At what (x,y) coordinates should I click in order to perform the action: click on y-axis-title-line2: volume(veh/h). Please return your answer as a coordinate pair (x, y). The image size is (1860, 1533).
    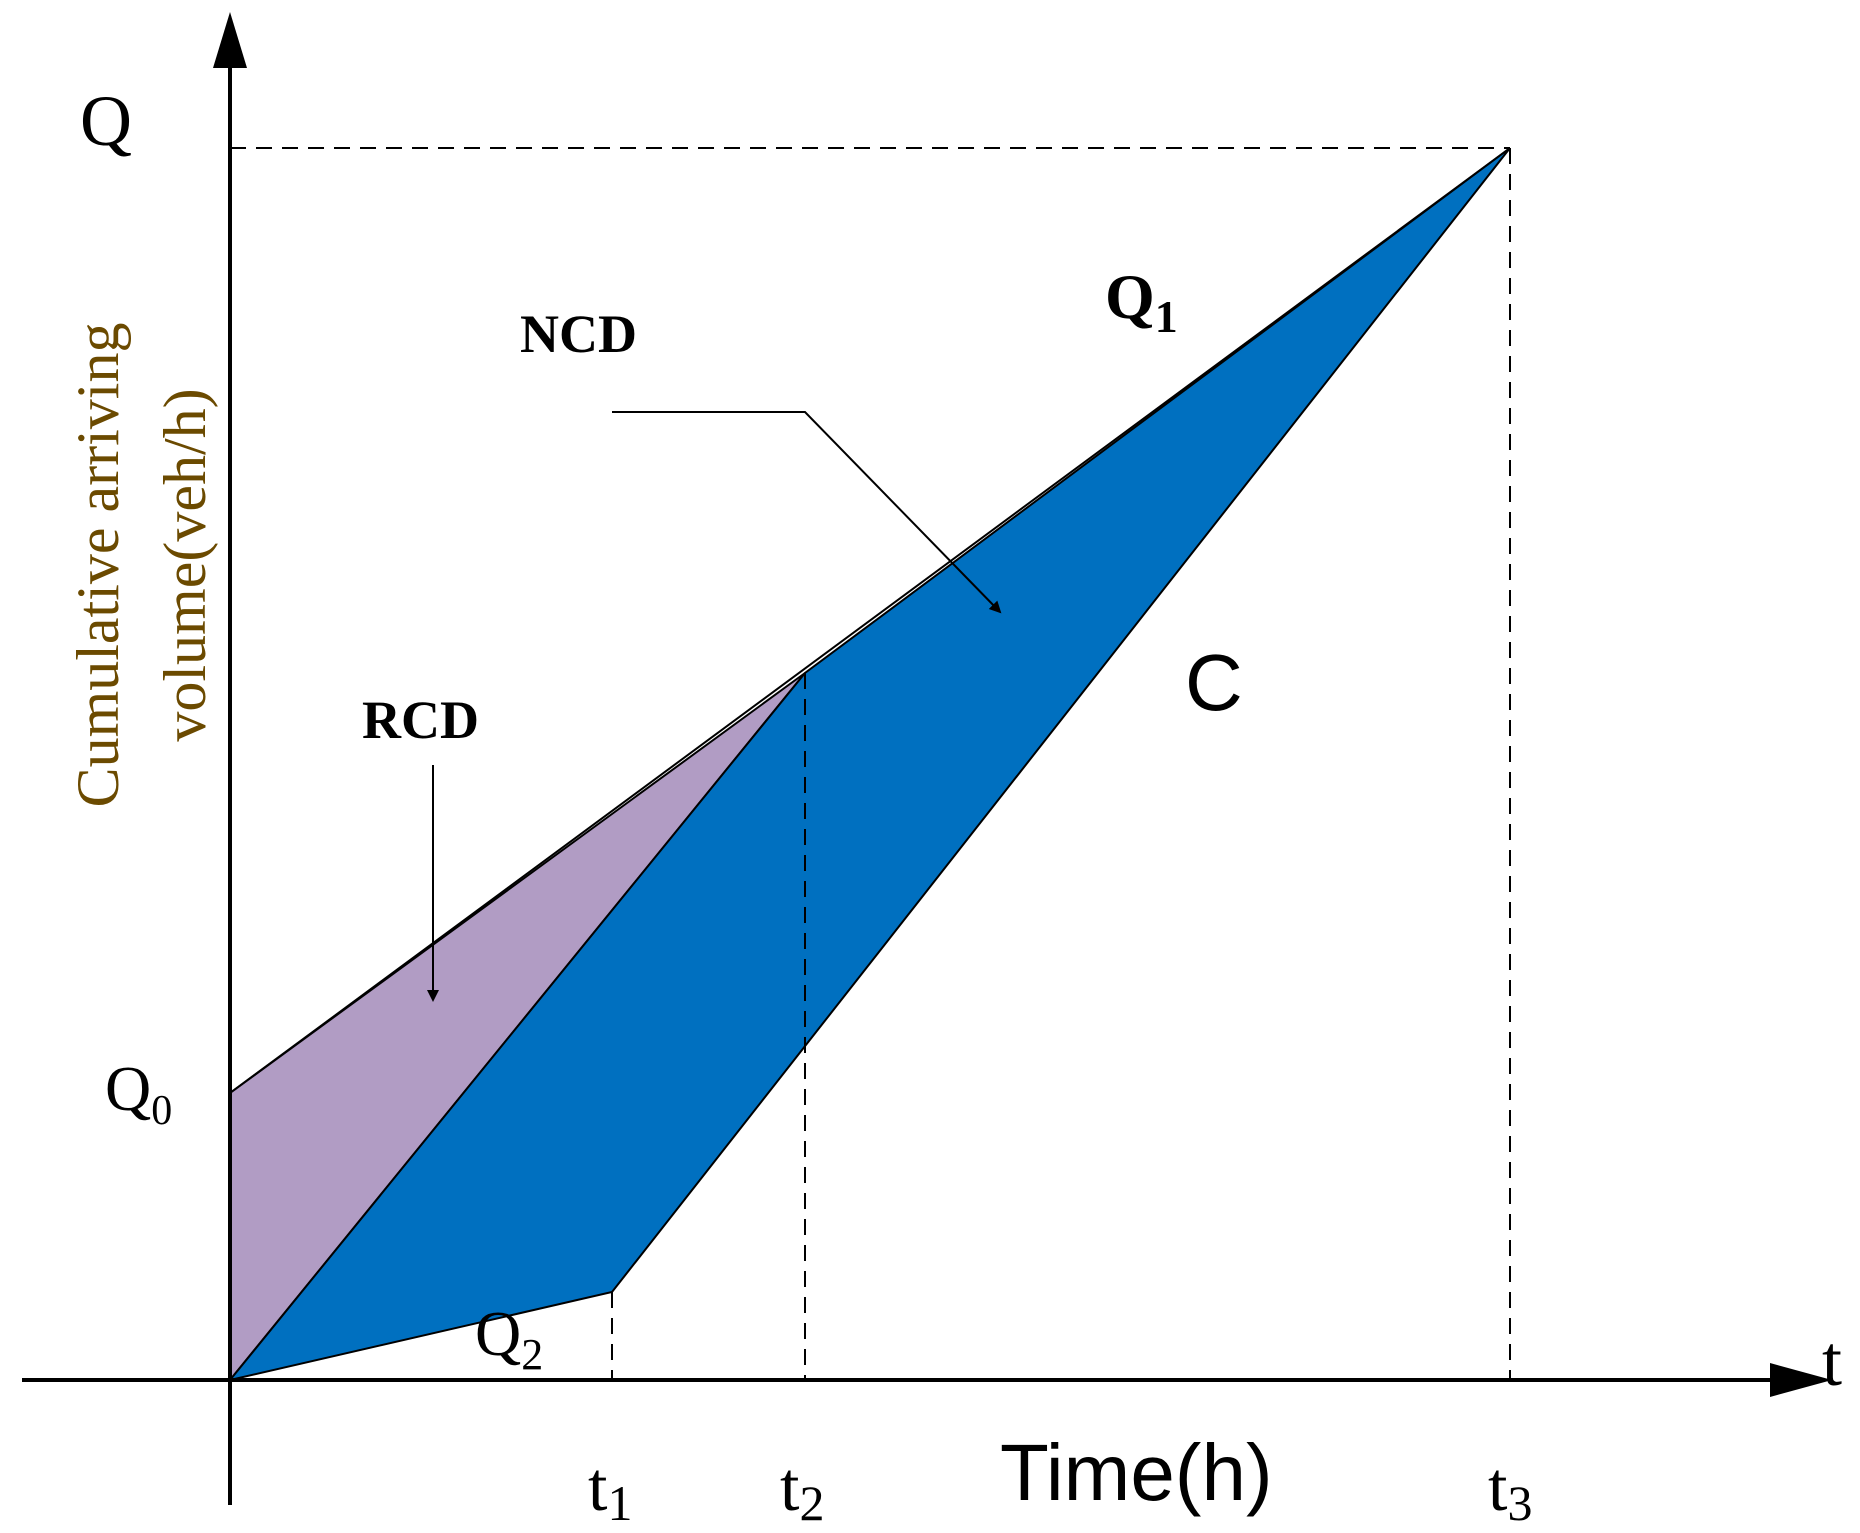
    Looking at the image, I should click on (185, 564).